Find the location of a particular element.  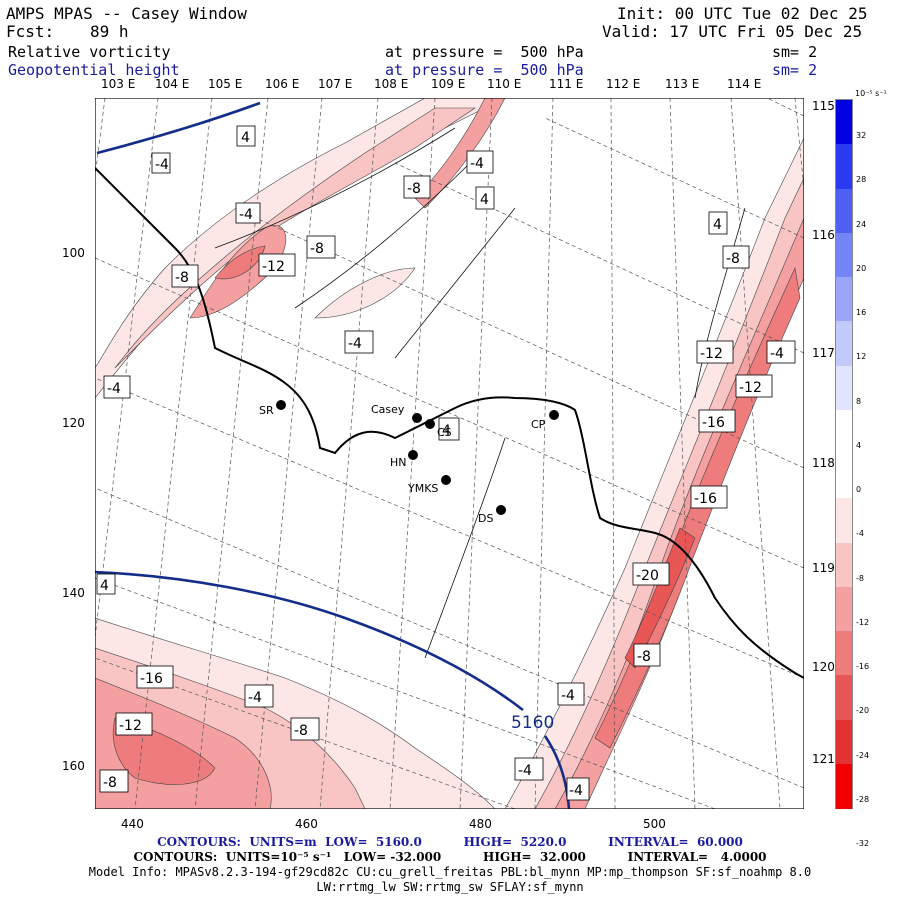

axis-bottom-label: 440 is located at coordinates (132, 824).